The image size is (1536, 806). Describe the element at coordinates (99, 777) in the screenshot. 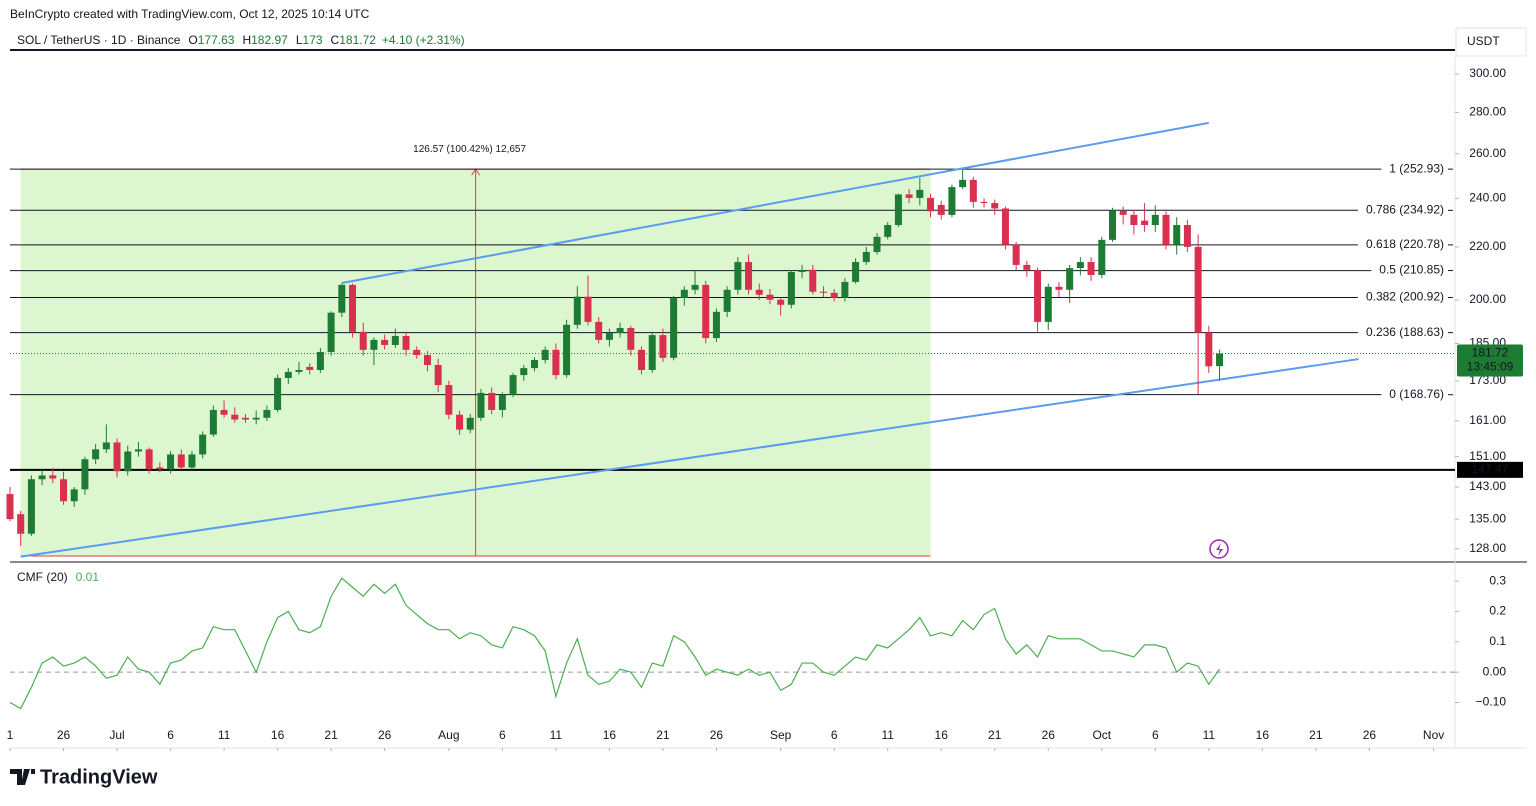

I see `logo-text: TradingView` at that location.